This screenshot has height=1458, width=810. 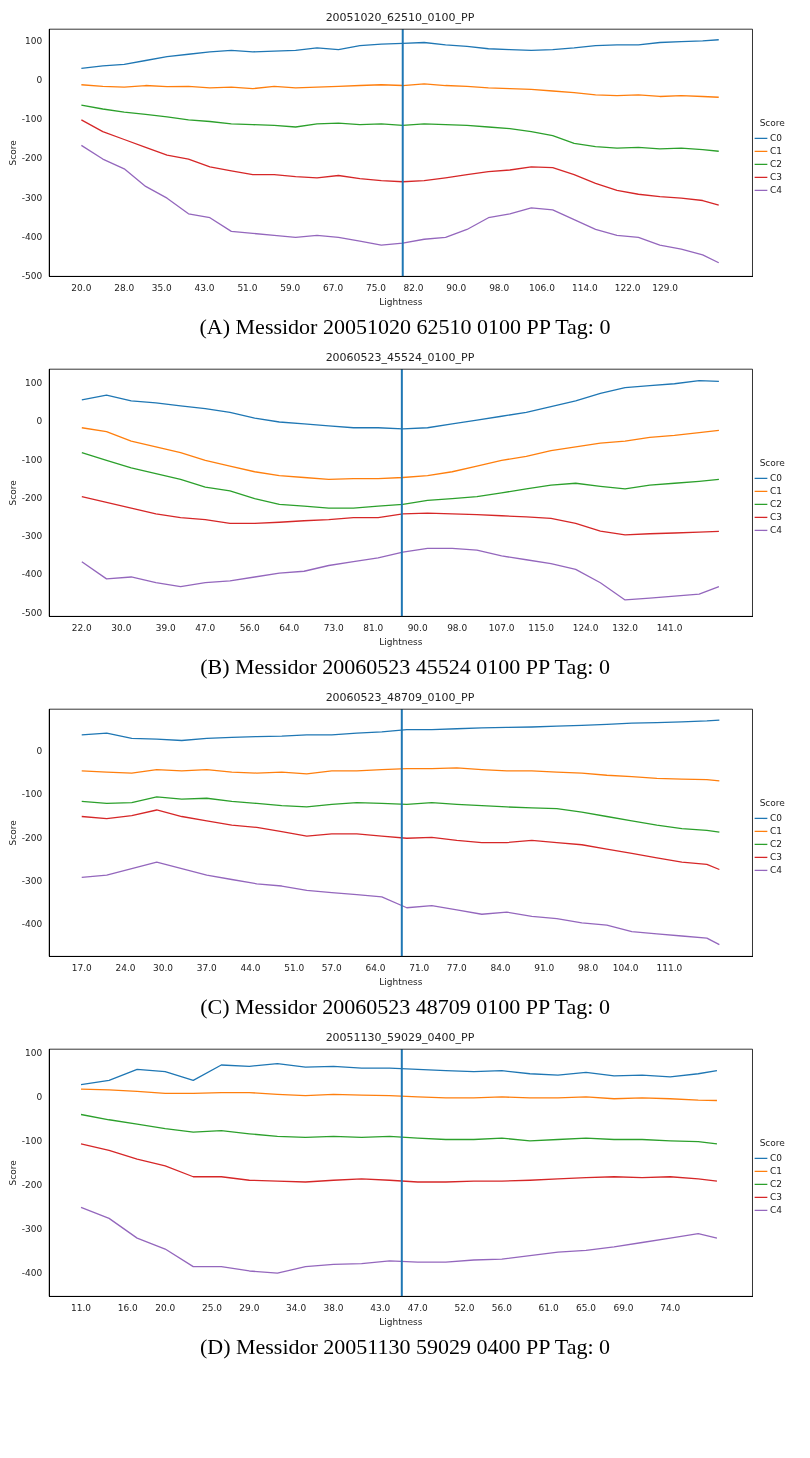 What do you see at coordinates (128, 1308) in the screenshot?
I see `x-tick-label: 16.0` at bounding box center [128, 1308].